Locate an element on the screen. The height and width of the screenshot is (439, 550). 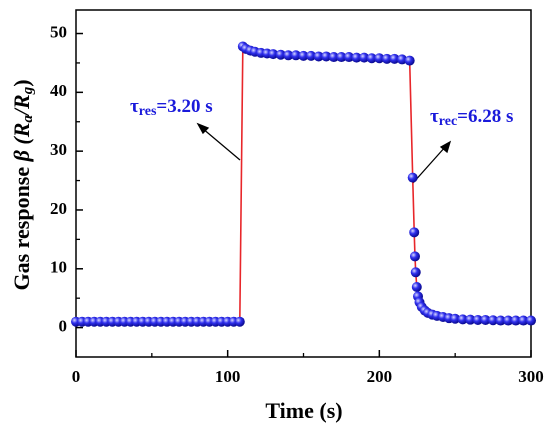
annotation-text: τres=3.20 s is located at coordinates (171, 107).